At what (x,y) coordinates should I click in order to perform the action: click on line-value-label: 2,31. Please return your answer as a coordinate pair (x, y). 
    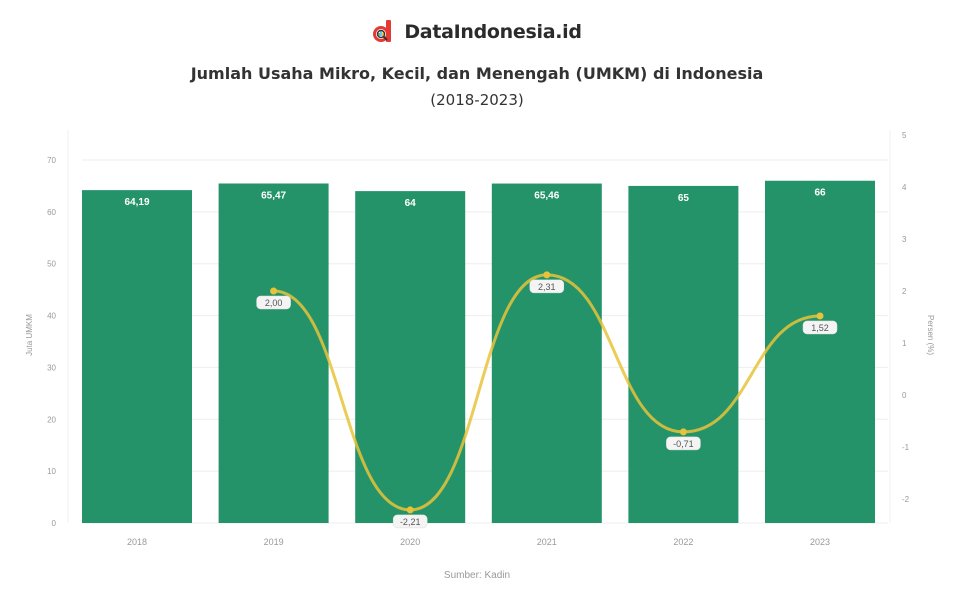
    Looking at the image, I should click on (547, 287).